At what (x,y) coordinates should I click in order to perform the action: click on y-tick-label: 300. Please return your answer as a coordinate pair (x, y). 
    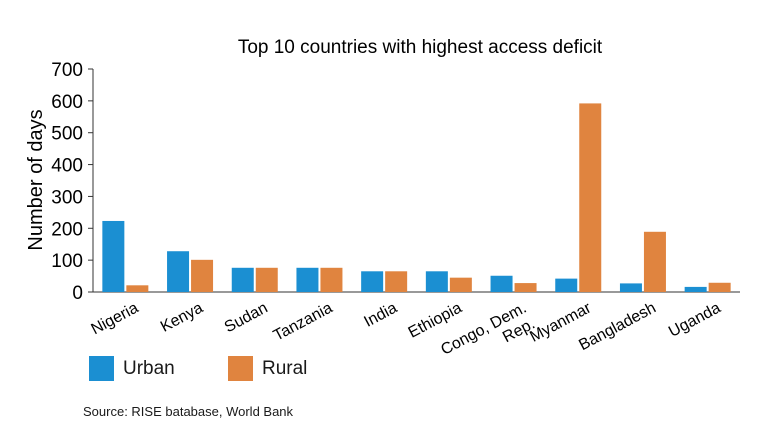
    Looking at the image, I should click on (67, 197).